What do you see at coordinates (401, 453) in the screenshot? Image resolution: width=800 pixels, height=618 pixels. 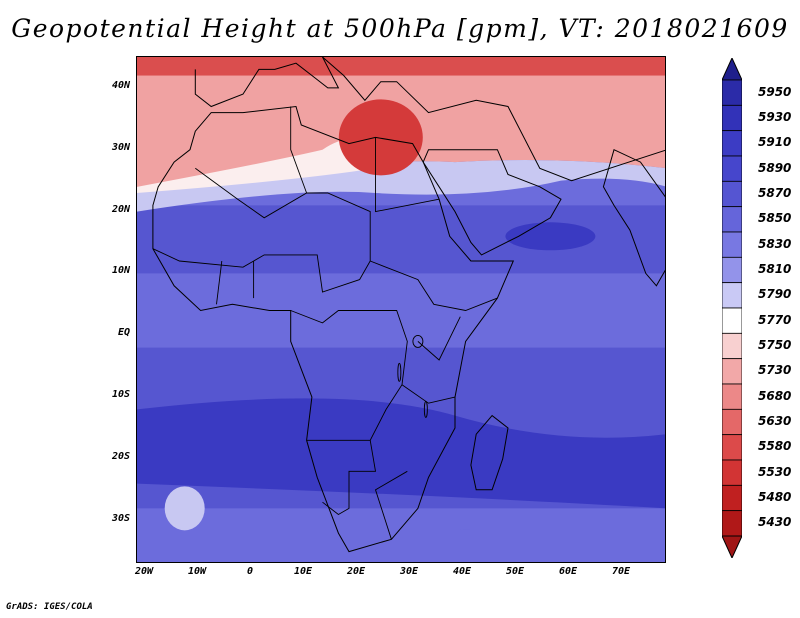 I see `field-band-south-core` at bounding box center [401, 453].